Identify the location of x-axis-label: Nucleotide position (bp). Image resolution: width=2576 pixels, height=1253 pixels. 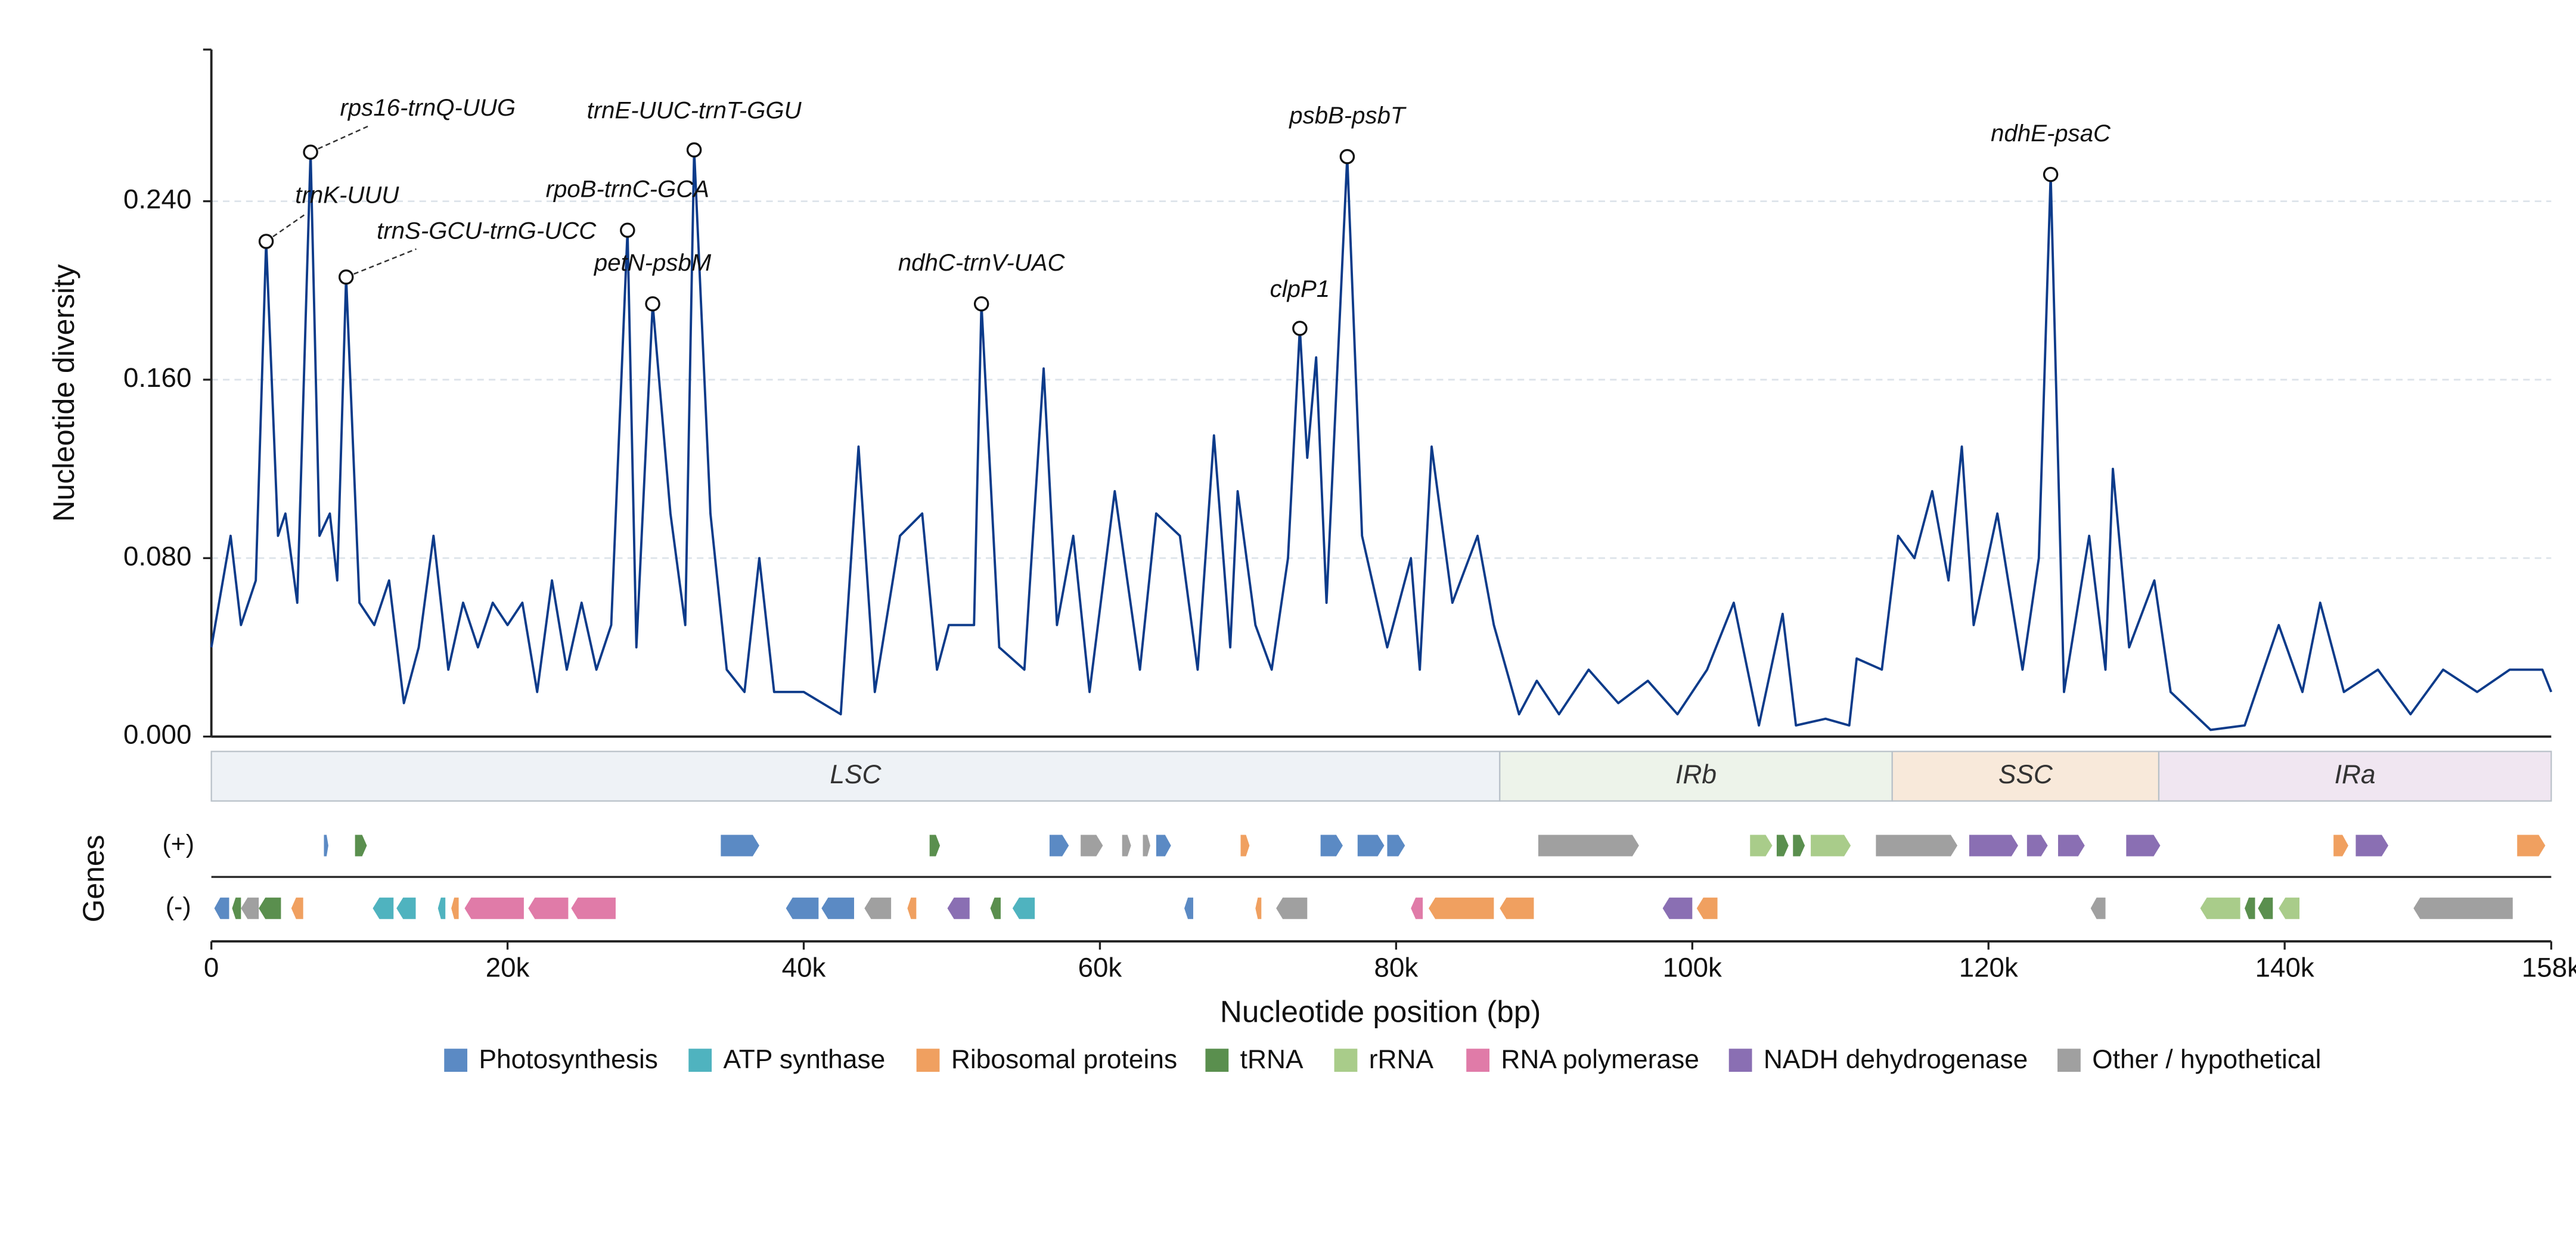
(1380, 1012).